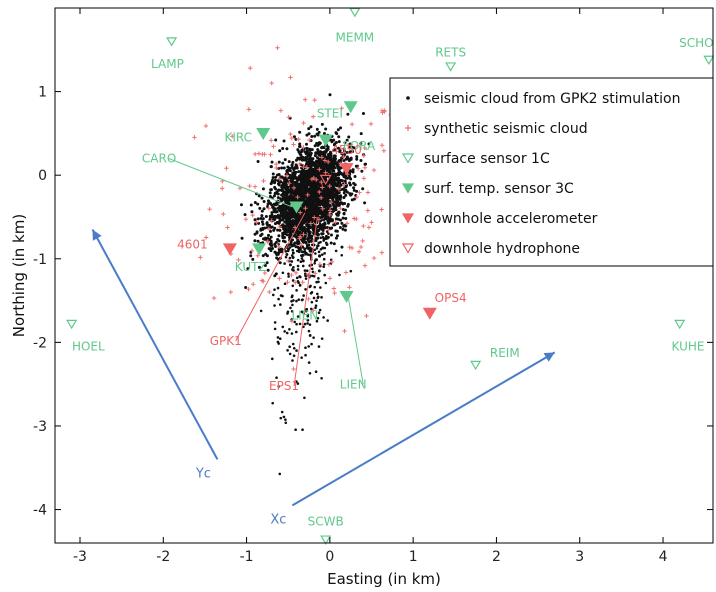 This screenshot has height=592, width=716. I want to click on x-tick-label: 4, so click(663, 557).